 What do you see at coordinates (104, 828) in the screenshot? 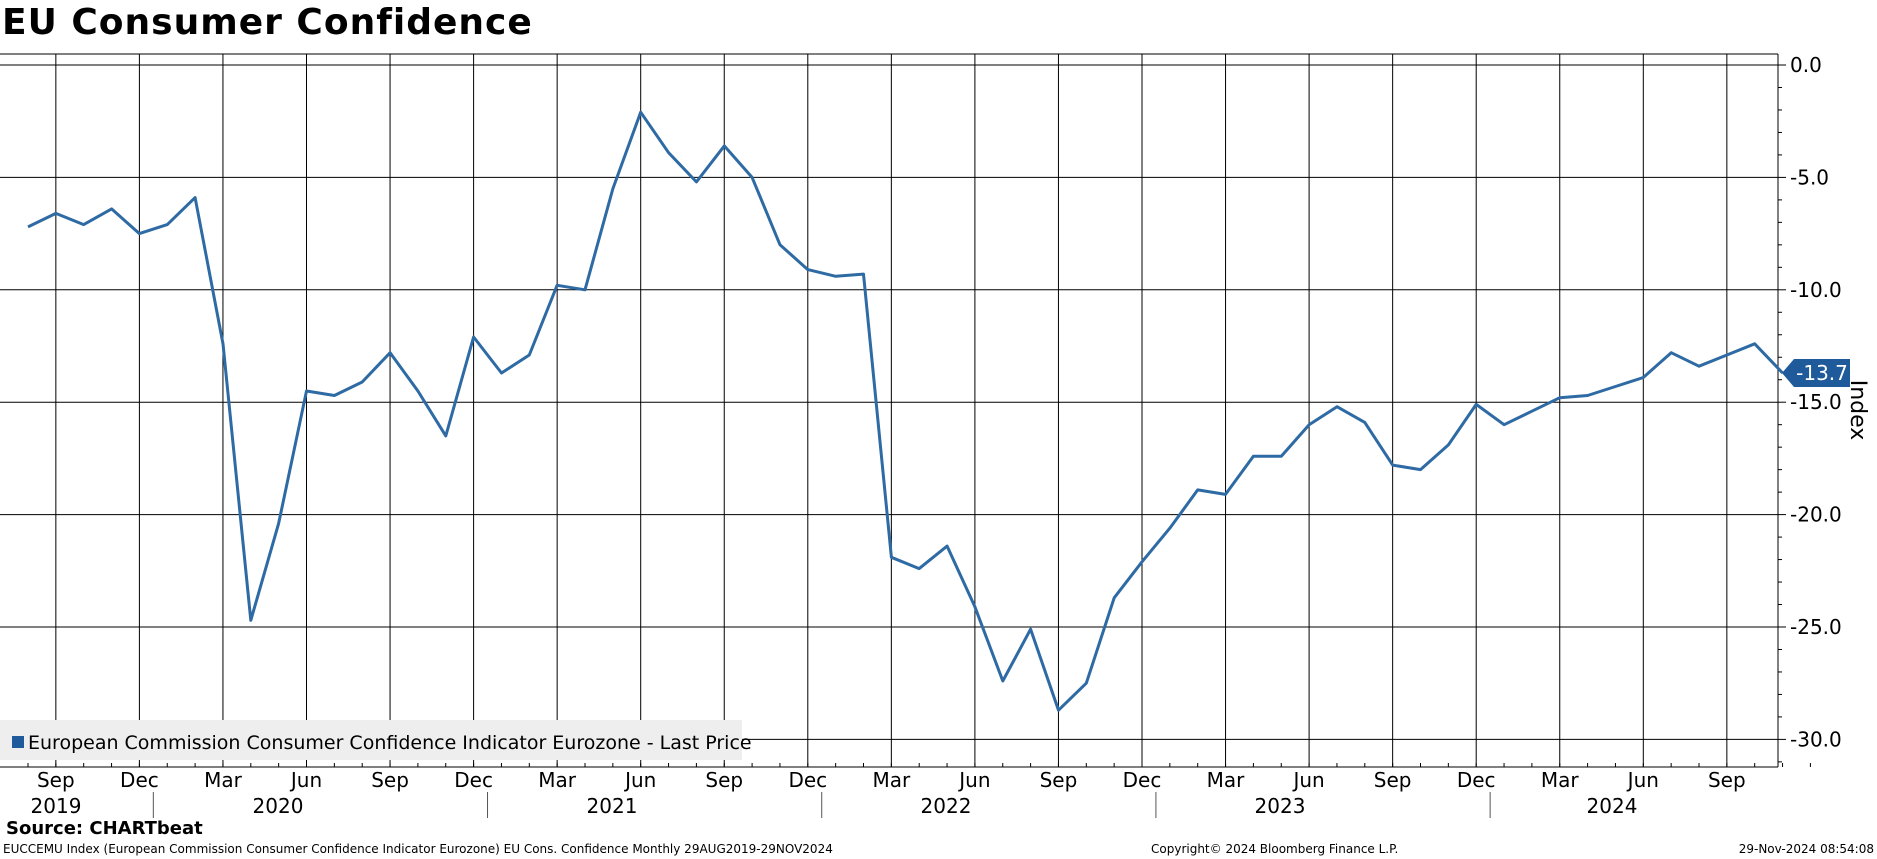
I see `source-note: Source: CHARTbeat` at bounding box center [104, 828].